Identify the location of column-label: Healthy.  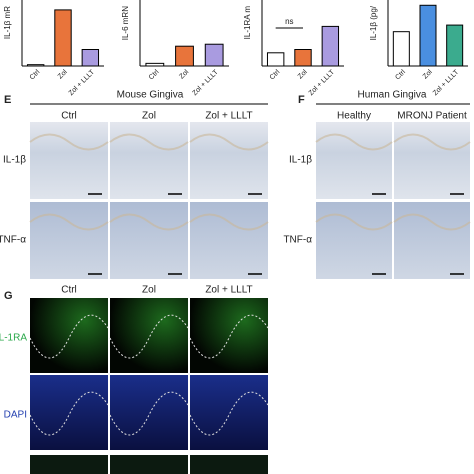
(354, 116).